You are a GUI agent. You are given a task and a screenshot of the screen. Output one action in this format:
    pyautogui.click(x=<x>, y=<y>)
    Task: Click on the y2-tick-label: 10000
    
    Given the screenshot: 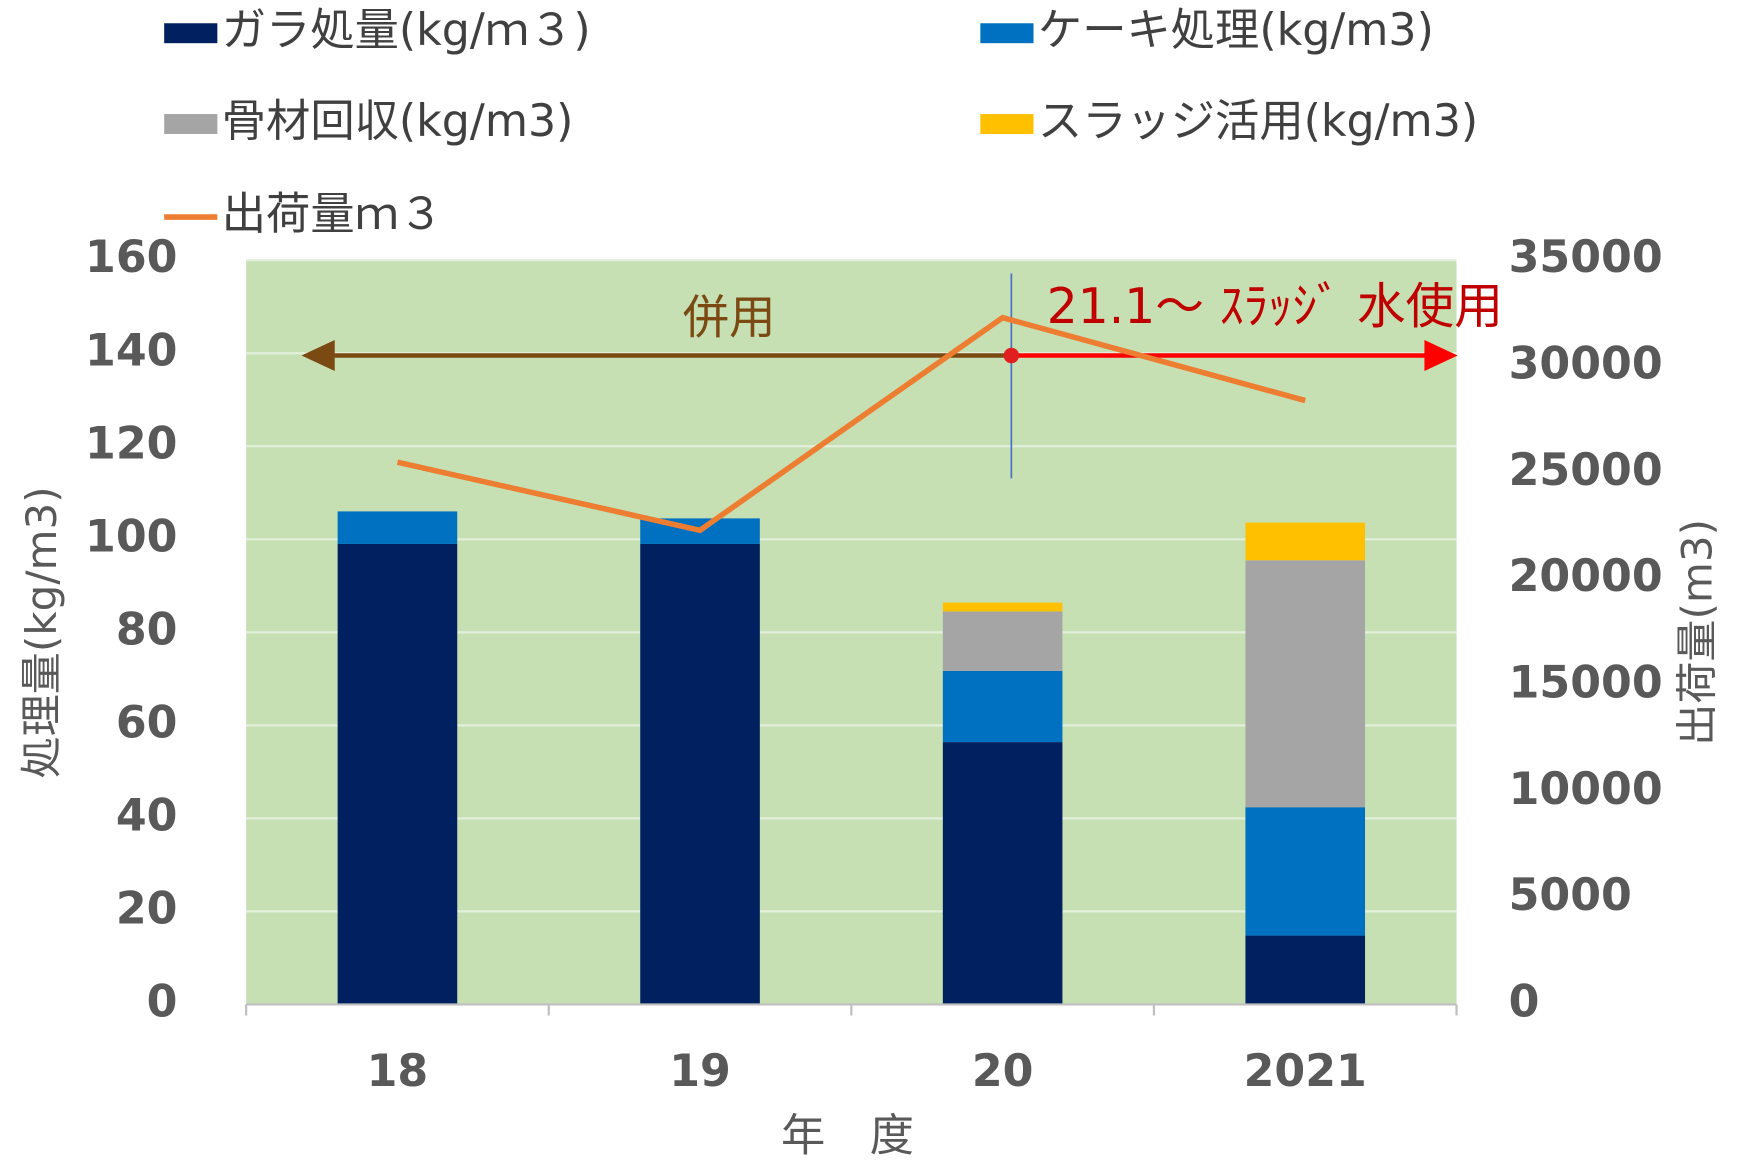 What is the action you would take?
    pyautogui.click(x=1586, y=789)
    